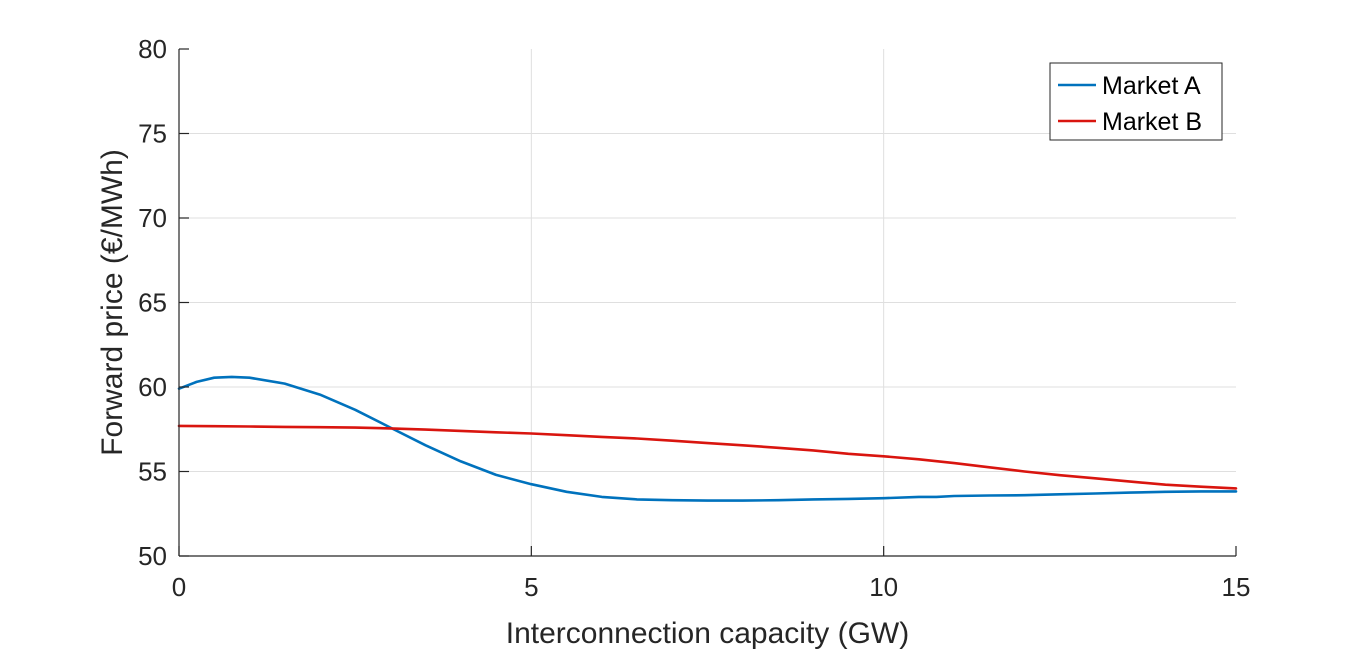 The image size is (1366, 651). Describe the element at coordinates (1151, 86) in the screenshot. I see `legend-entry-market-a: Market A` at that location.